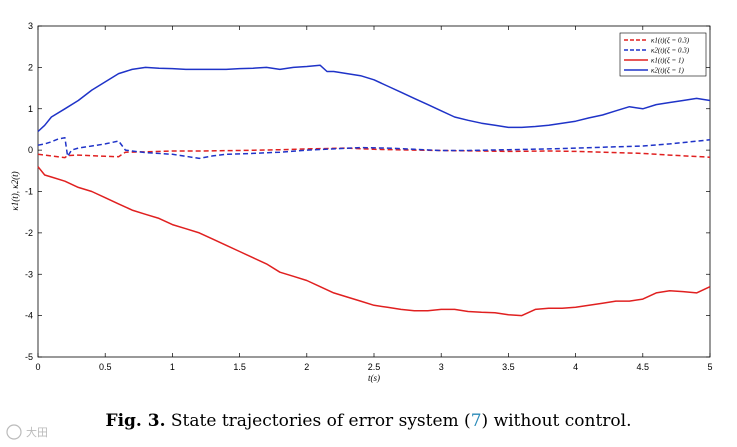  Describe the element at coordinates (575, 367) in the screenshot. I see `x-tick-label: 4` at that location.